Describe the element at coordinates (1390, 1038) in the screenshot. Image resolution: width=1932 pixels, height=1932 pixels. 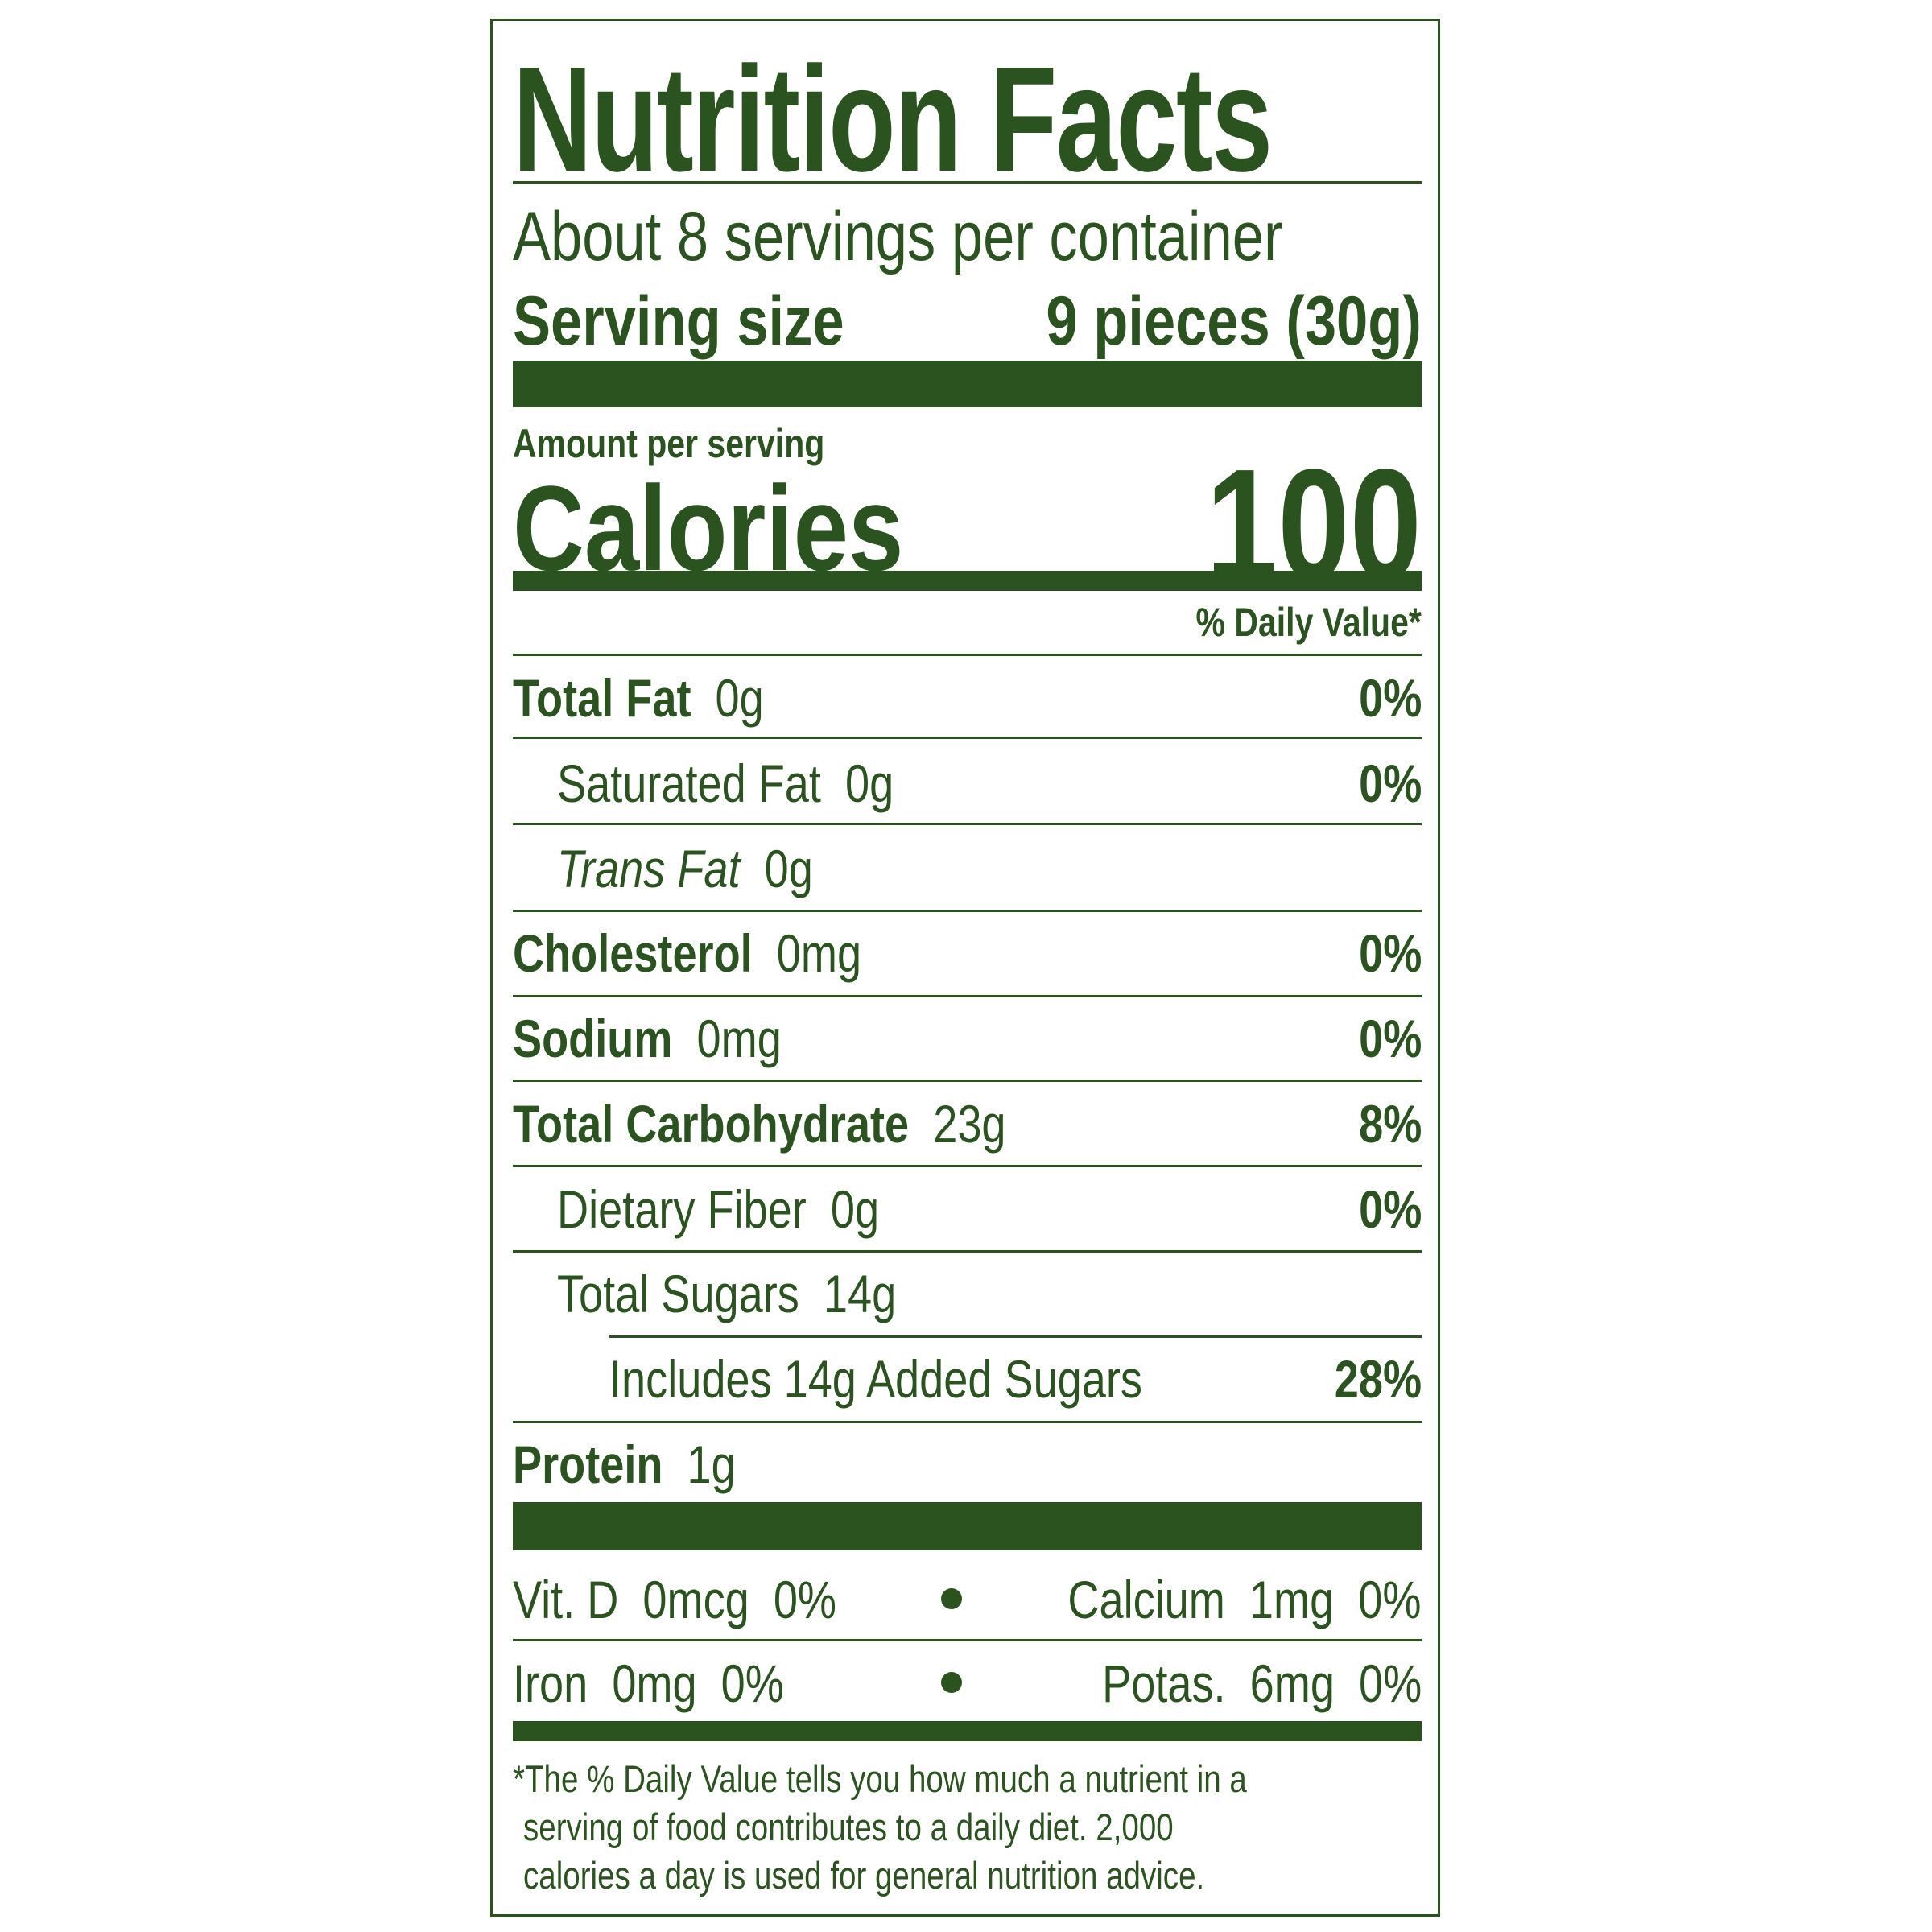
I see `dv-sodium: 0%` at that location.